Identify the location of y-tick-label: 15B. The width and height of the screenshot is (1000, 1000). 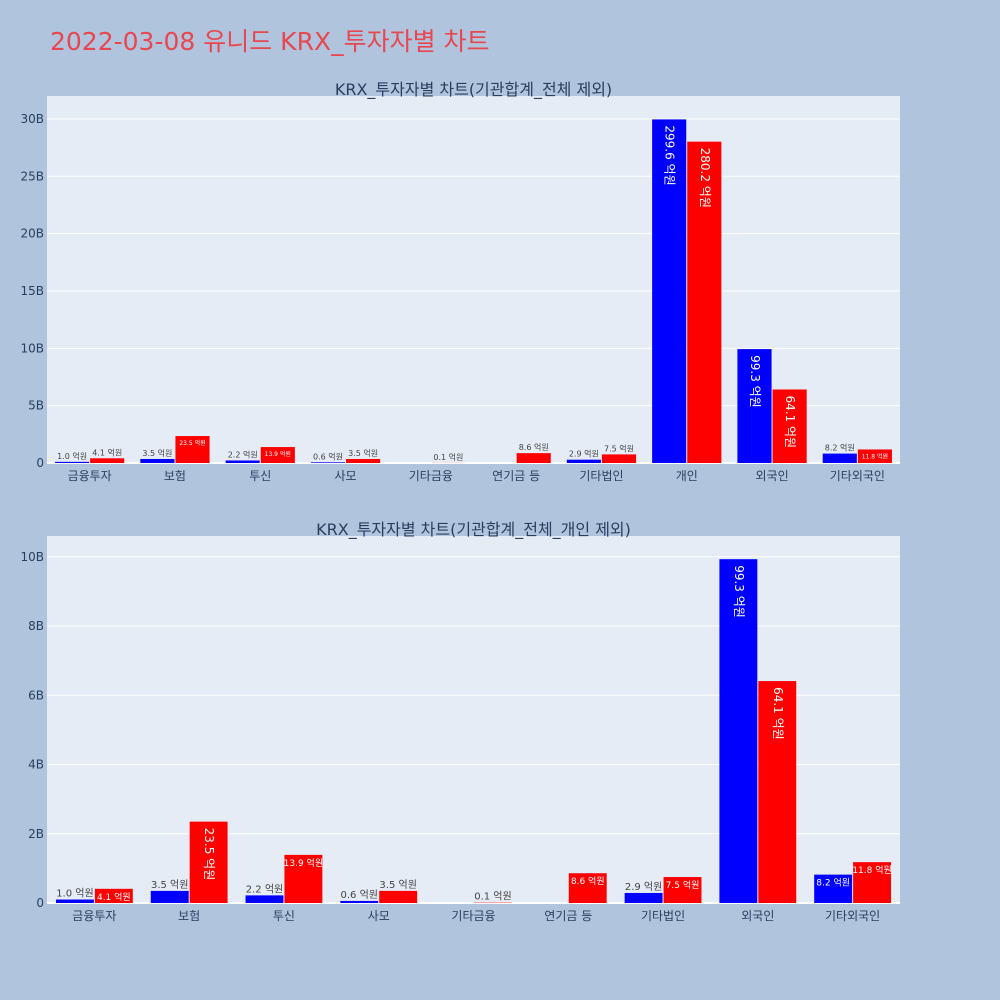
(32, 291).